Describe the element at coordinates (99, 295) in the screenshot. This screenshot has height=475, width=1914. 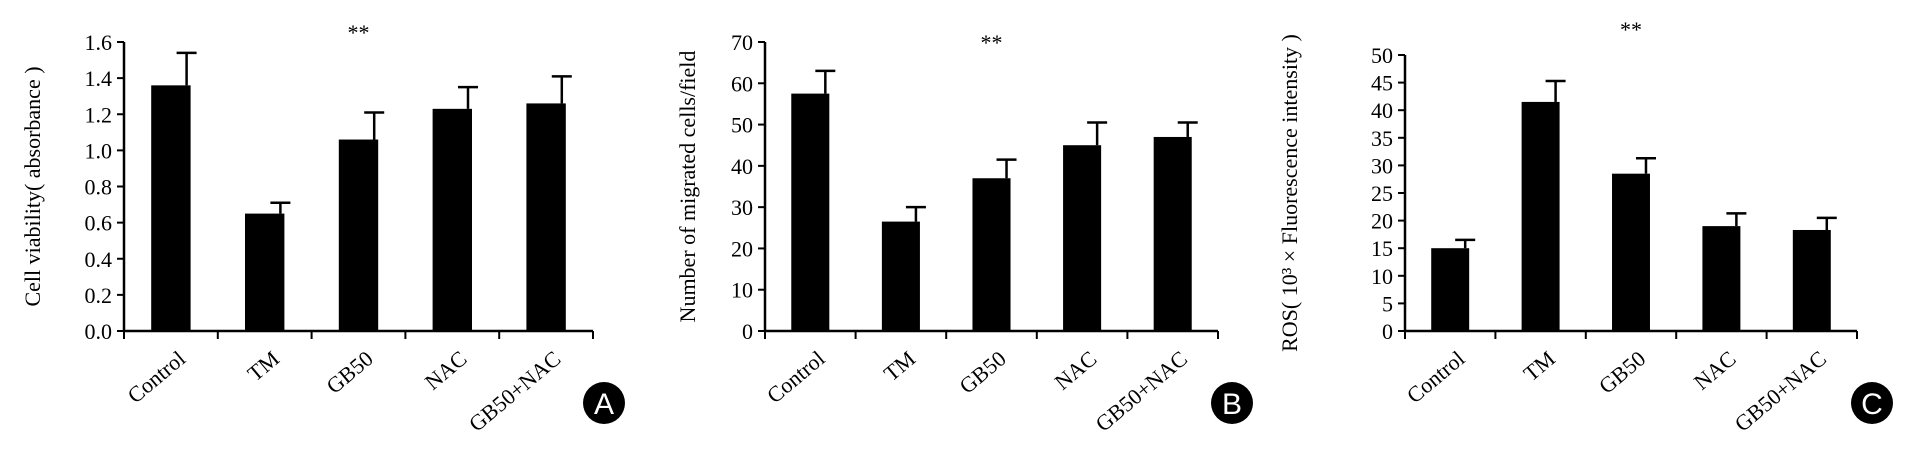
I see `y-tick-label: 0.2` at that location.